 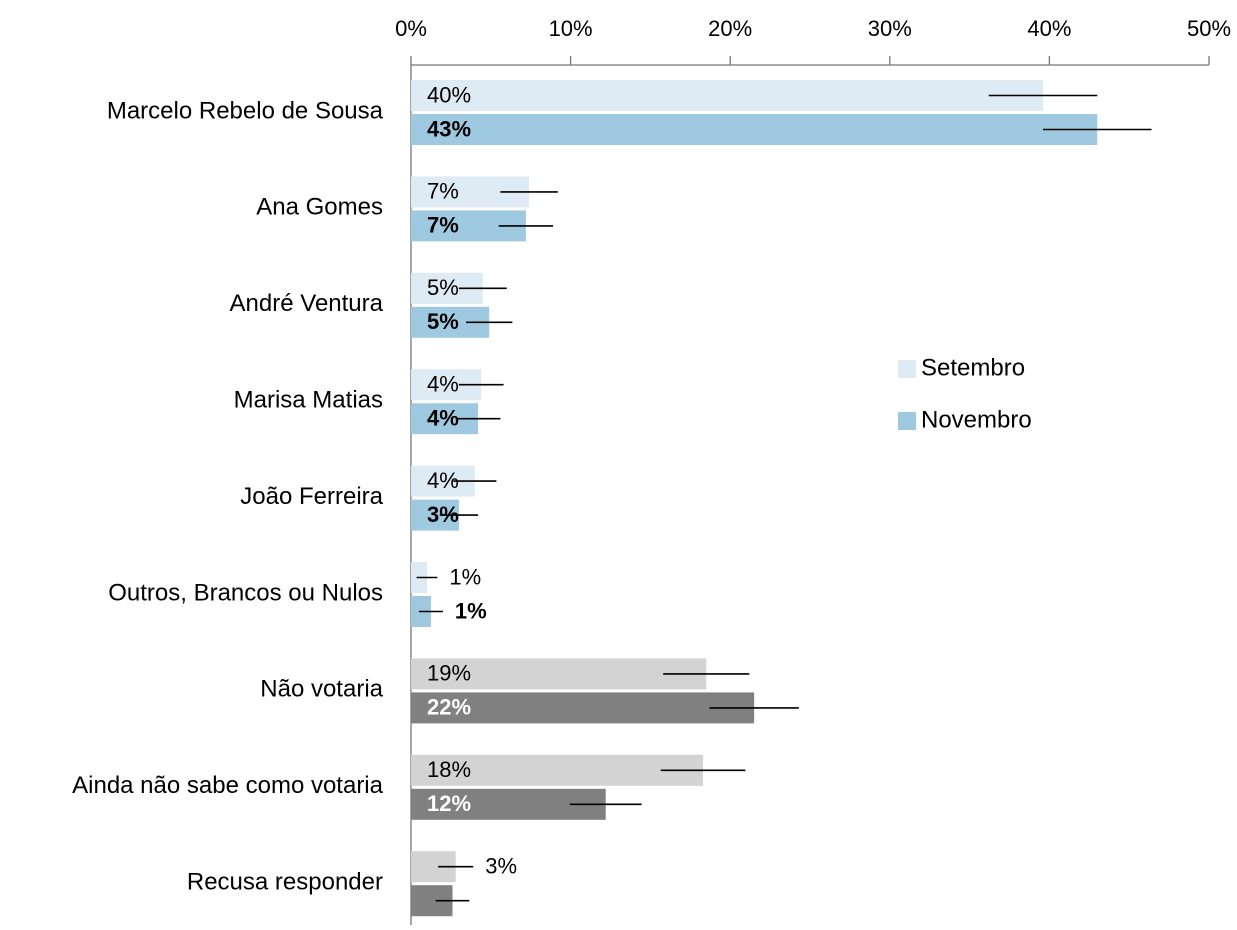 What do you see at coordinates (730, 28) in the screenshot?
I see `x-tick-label: 20%` at bounding box center [730, 28].